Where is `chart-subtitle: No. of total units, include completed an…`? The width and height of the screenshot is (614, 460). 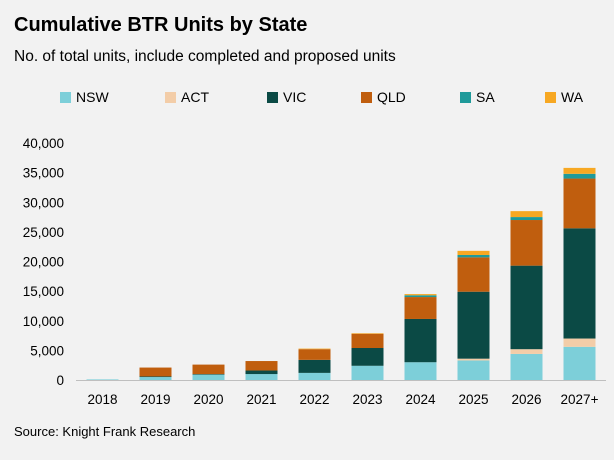
chart-subtitle: No. of total units, include completed an… is located at coordinates (205, 56).